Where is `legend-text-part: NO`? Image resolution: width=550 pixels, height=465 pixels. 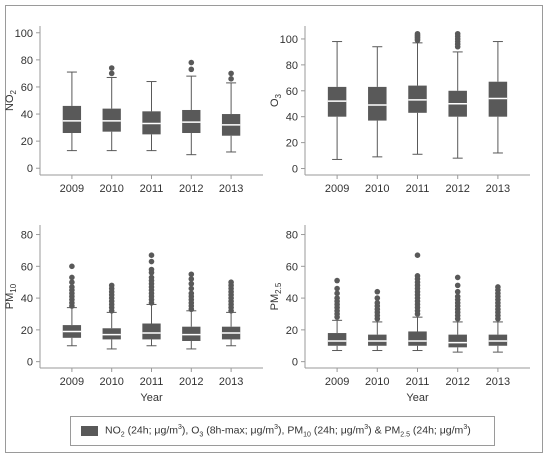
legend-text-part: NO is located at coordinates (113, 430).